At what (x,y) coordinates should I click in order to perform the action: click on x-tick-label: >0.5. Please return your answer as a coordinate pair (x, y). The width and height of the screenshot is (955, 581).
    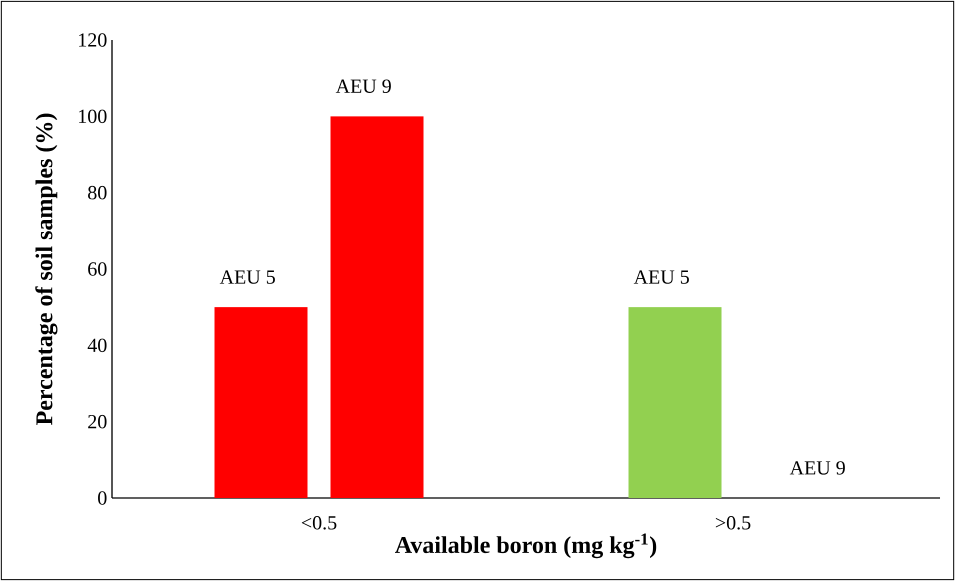
    Looking at the image, I should click on (733, 523).